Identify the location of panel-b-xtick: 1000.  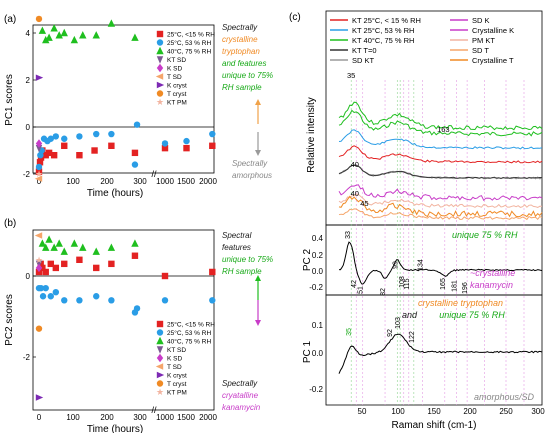
(165, 417).